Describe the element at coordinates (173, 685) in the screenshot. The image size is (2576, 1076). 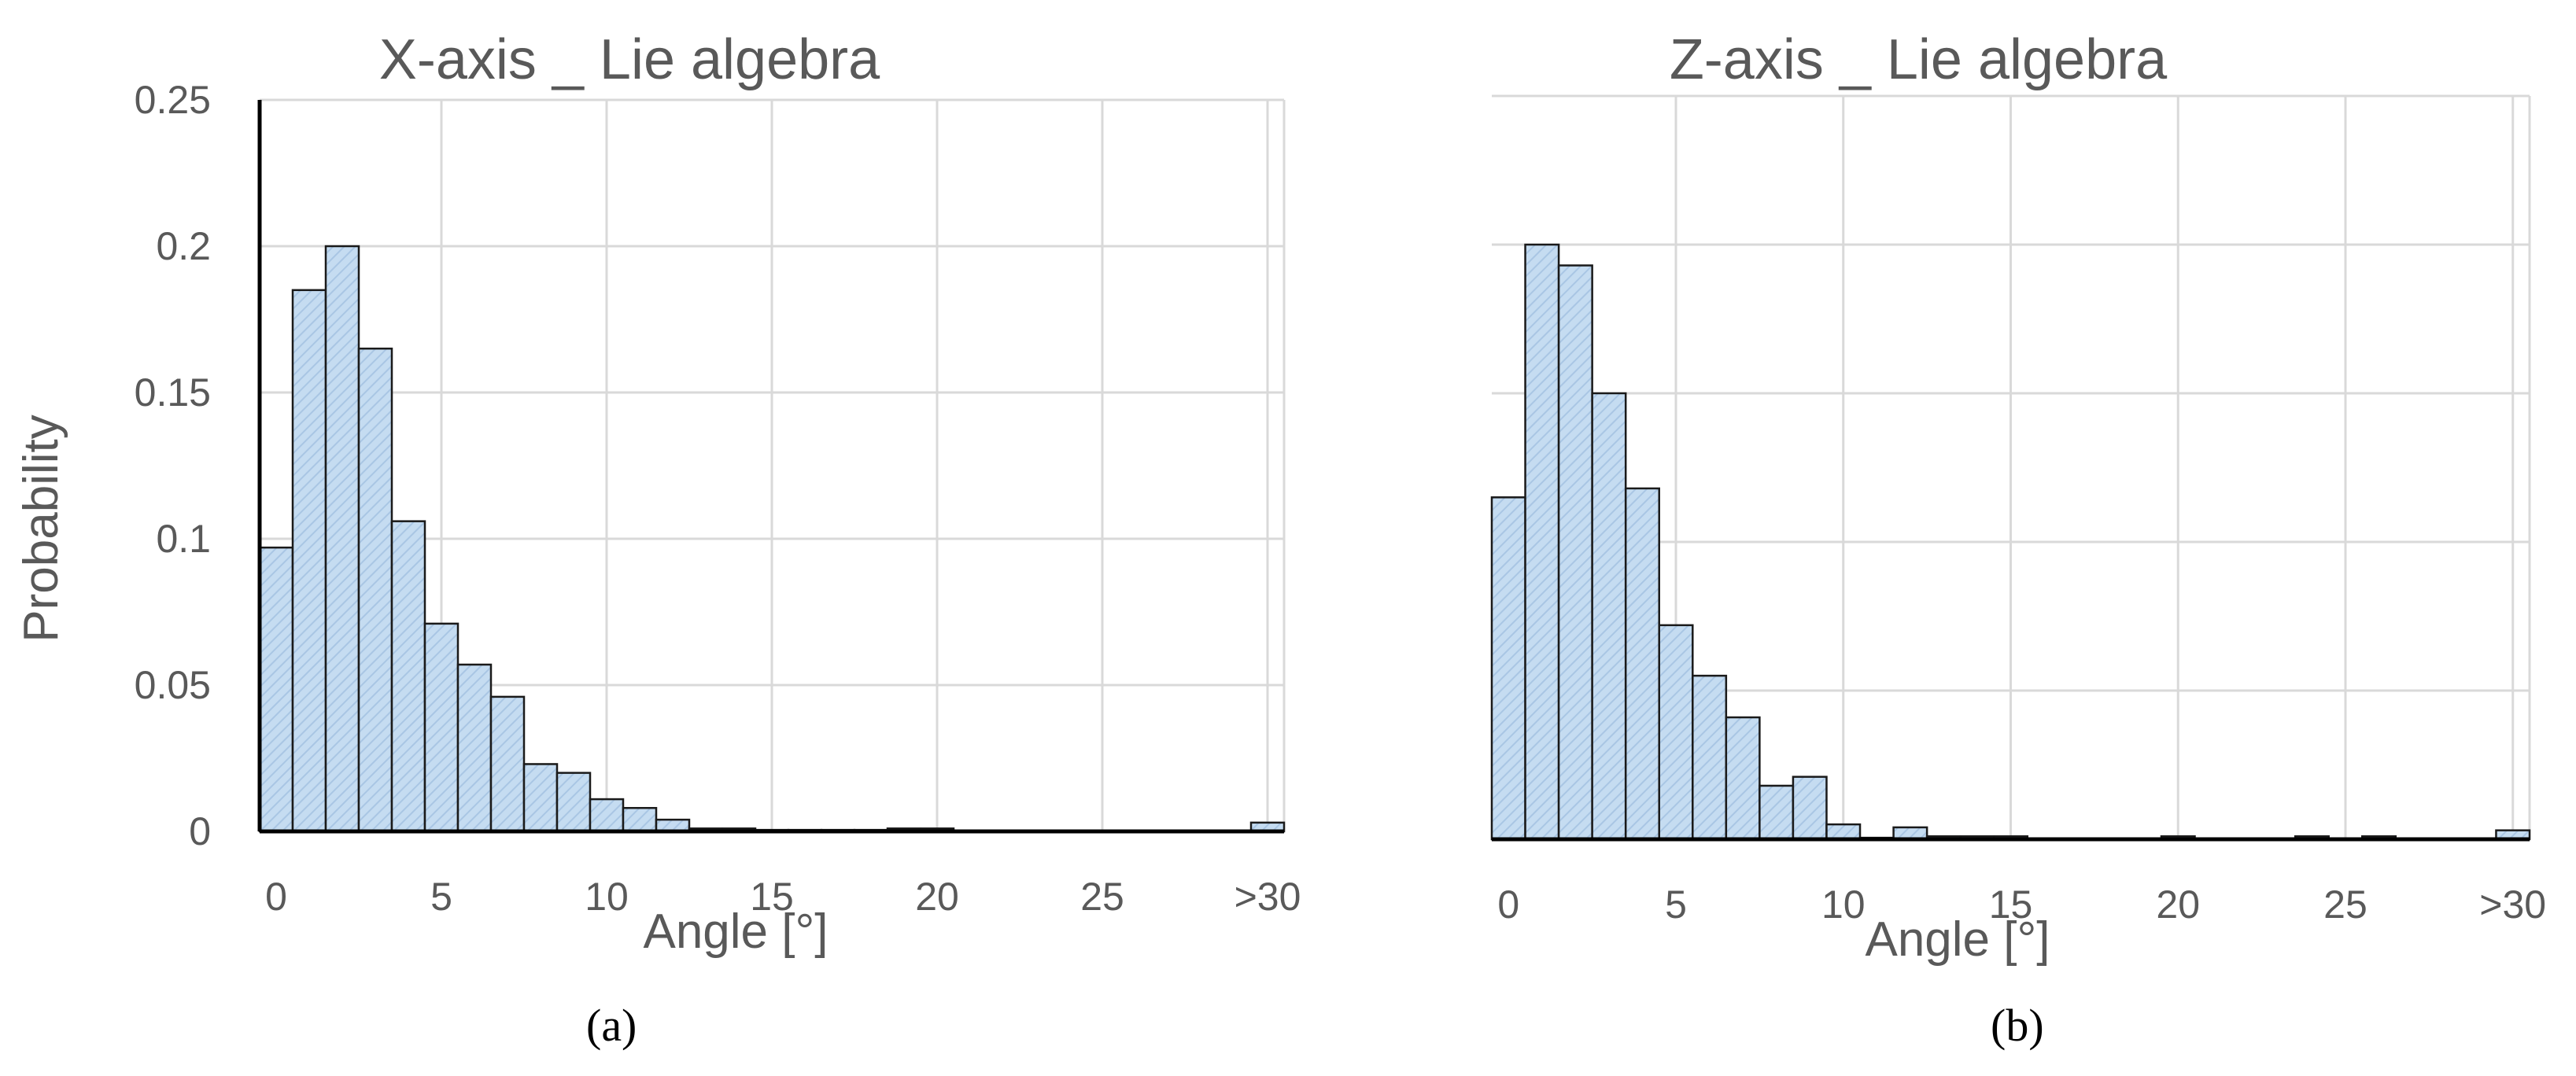
I see `y-tick-label: 0.05` at that location.